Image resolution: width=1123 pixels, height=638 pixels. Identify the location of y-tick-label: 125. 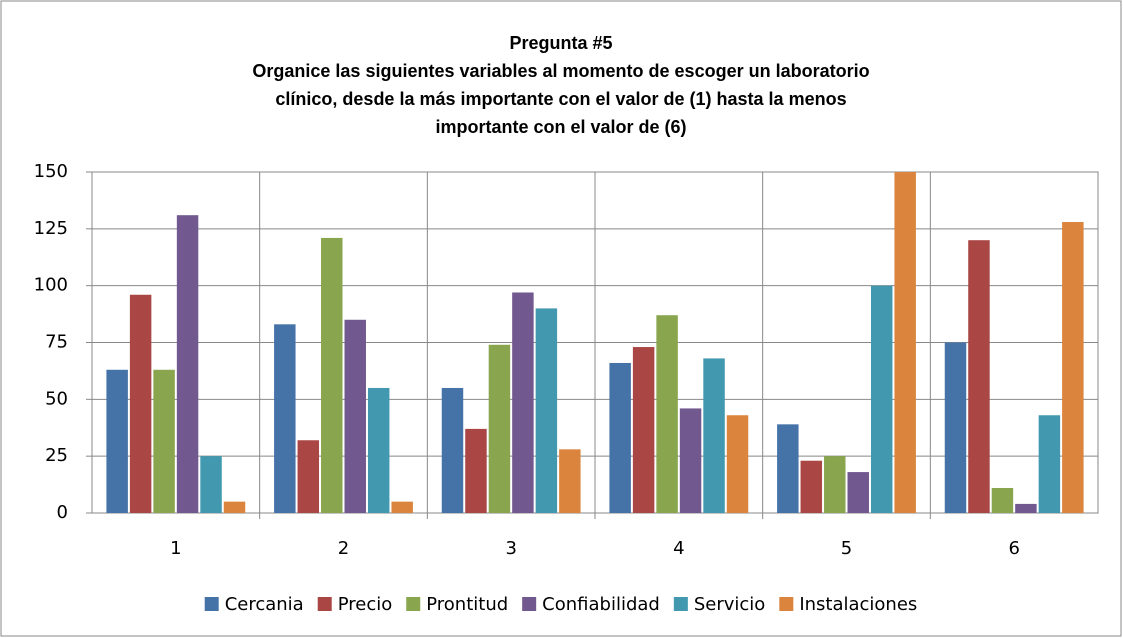
(51, 228).